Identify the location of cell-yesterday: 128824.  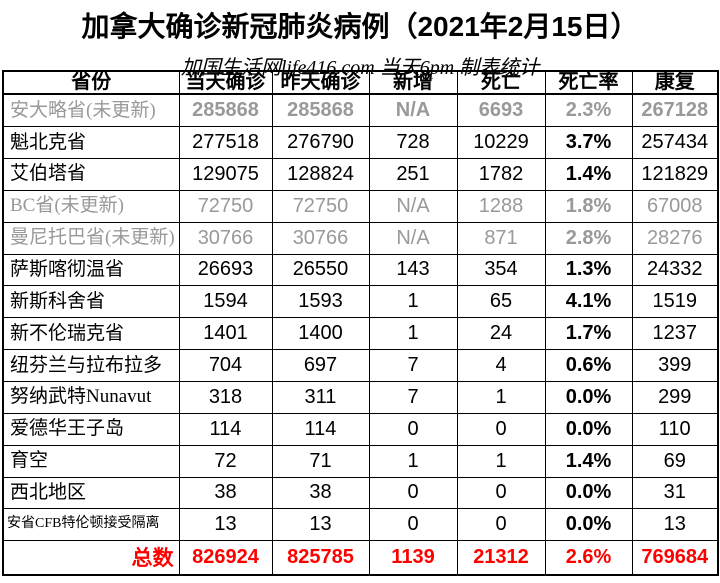
(320, 174).